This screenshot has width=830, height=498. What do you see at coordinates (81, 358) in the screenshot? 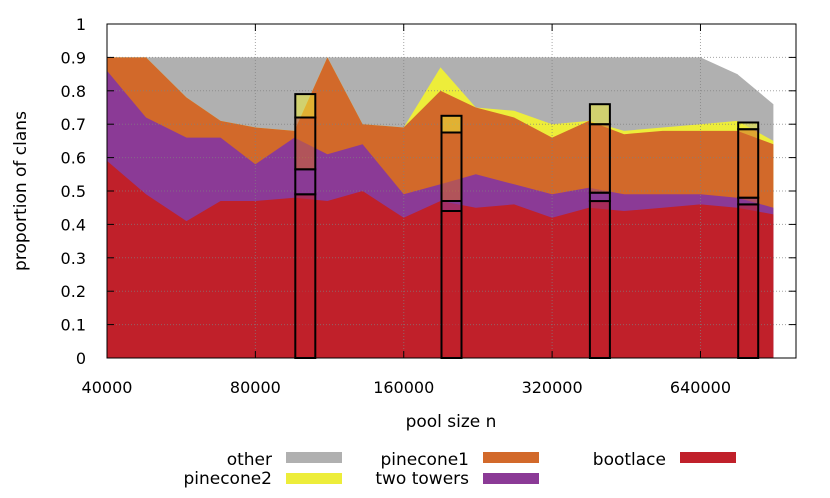
I see `y-tick-label: 0` at bounding box center [81, 358].